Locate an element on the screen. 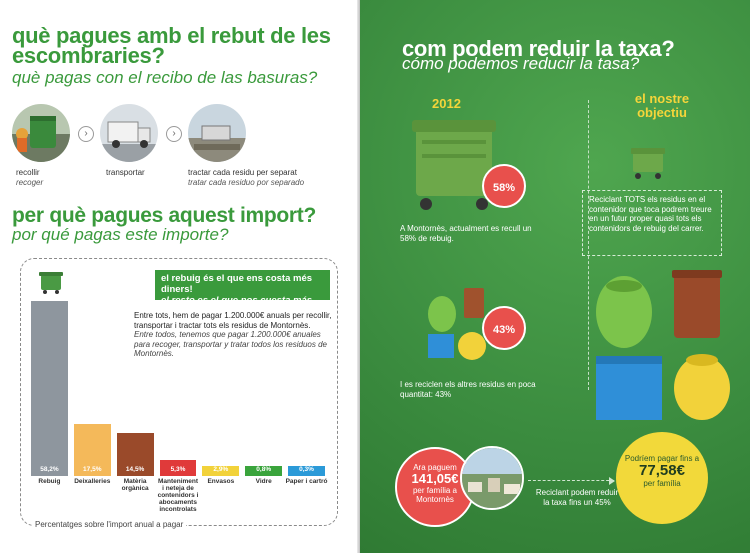 The width and height of the screenshot is (750, 553). treatment-plant-photo is located at coordinates (217, 133).